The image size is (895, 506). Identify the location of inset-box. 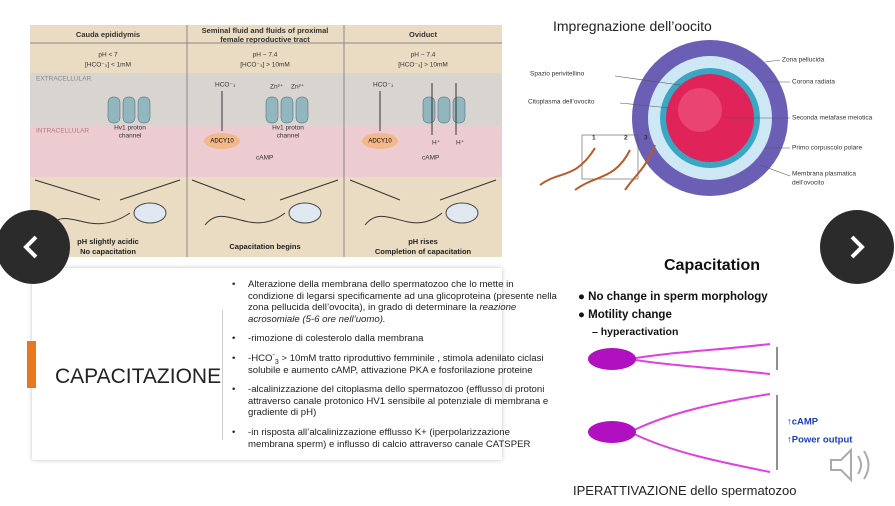
(610, 157).